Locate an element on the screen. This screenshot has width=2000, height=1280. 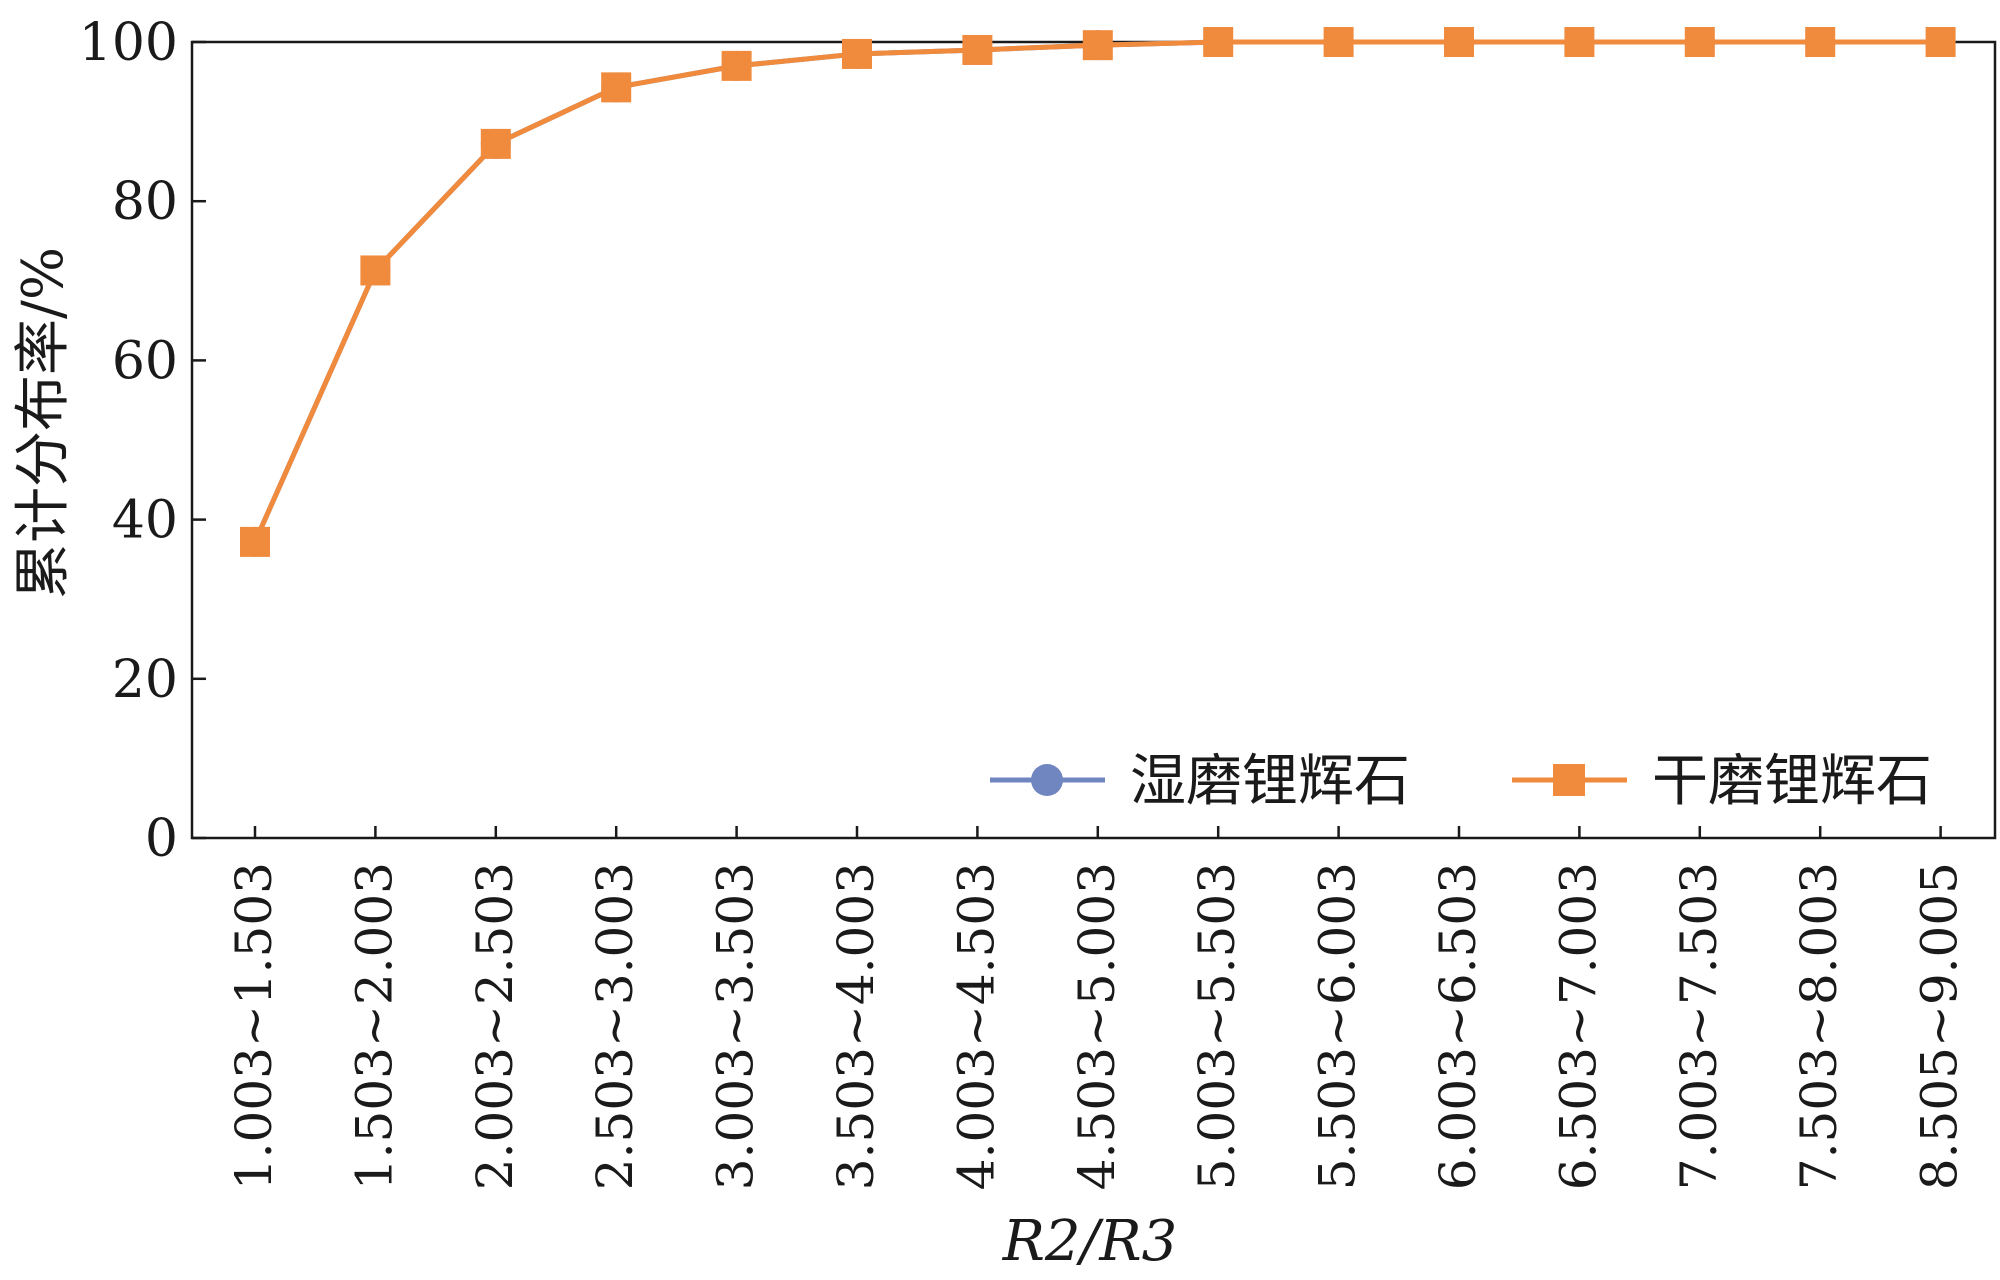
x-tick-label: 1.003~1.503 is located at coordinates (254, 1026).